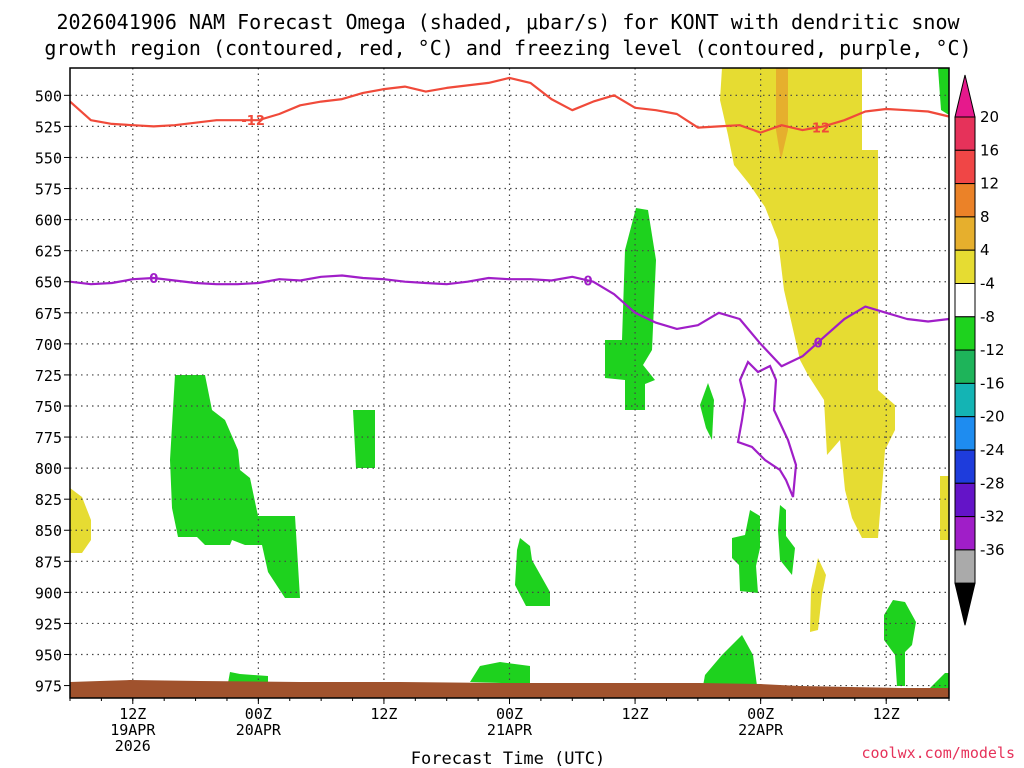 This screenshot has height=768, width=1024. What do you see at coordinates (992, 383) in the screenshot?
I see `colorbar-label: -16` at bounding box center [992, 383].